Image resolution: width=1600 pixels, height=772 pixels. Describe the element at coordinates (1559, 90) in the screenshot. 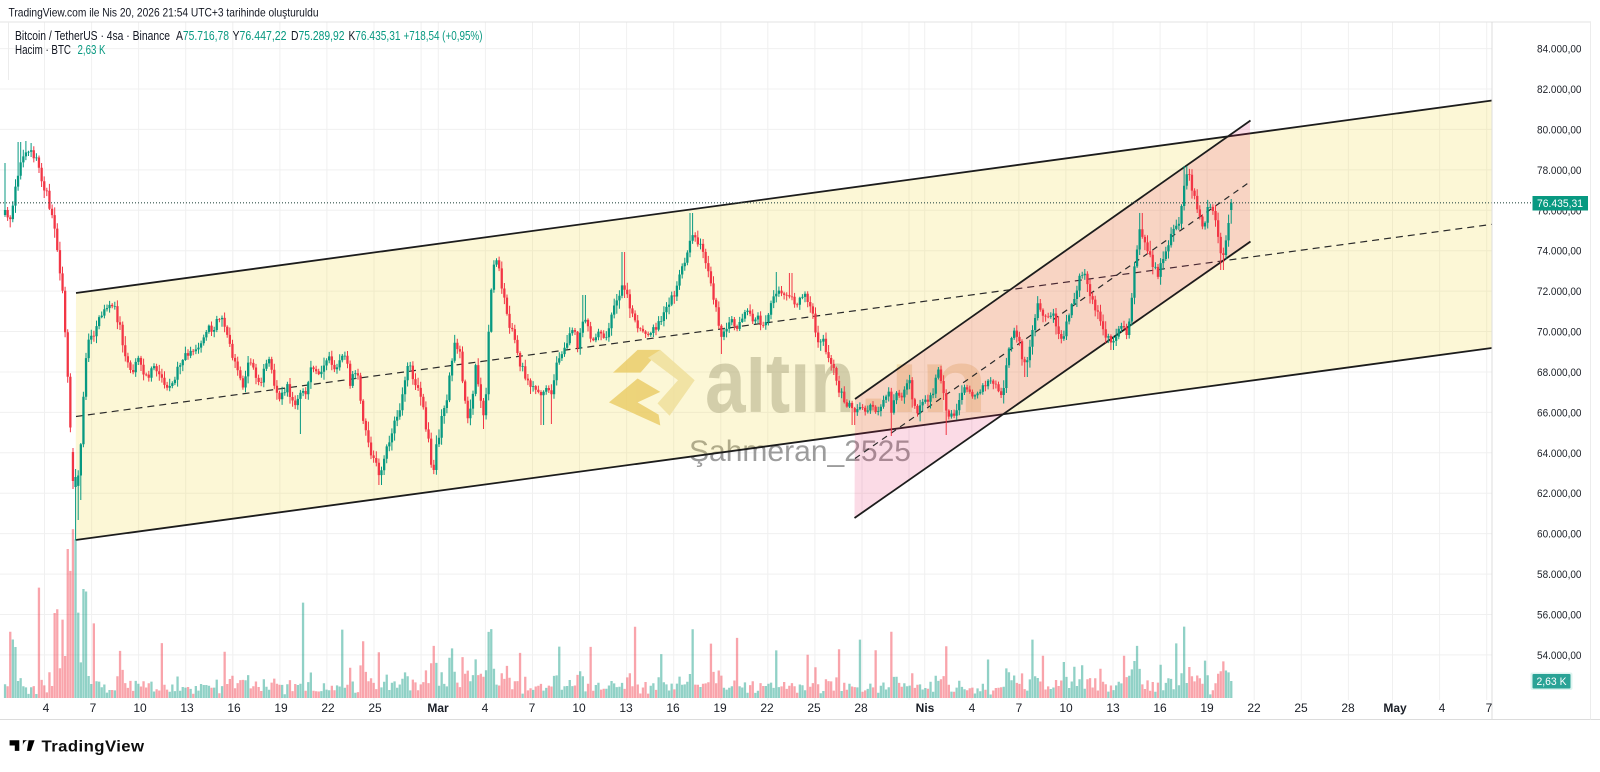

I see `svg-text: 82.000,00` at that location.